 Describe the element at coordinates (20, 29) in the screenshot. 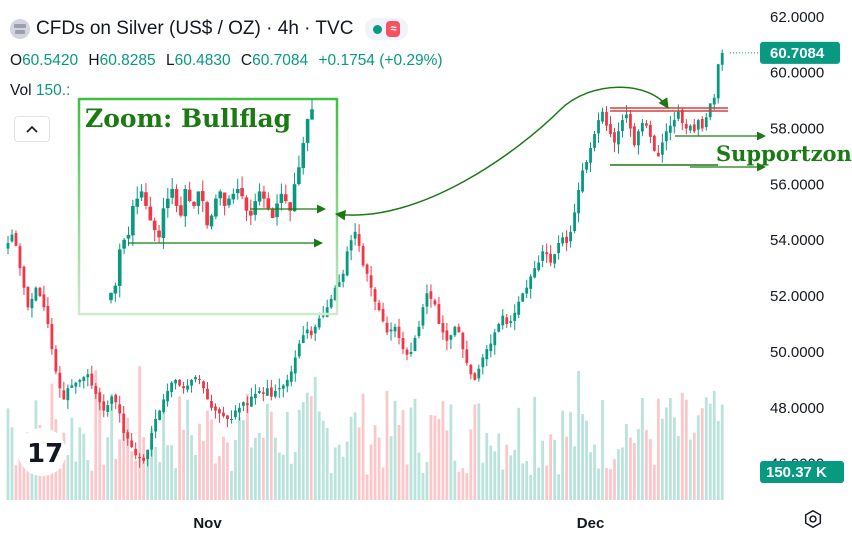

I see `silver-symbol-icon` at that location.